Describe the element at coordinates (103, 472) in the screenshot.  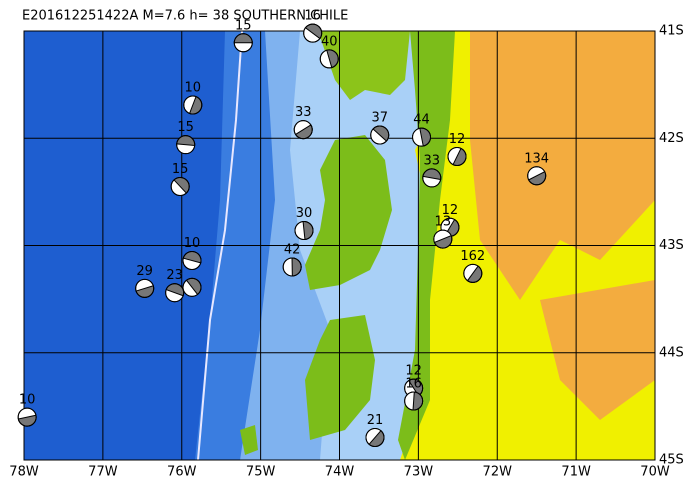
I see `lon-label: 77W` at that location.